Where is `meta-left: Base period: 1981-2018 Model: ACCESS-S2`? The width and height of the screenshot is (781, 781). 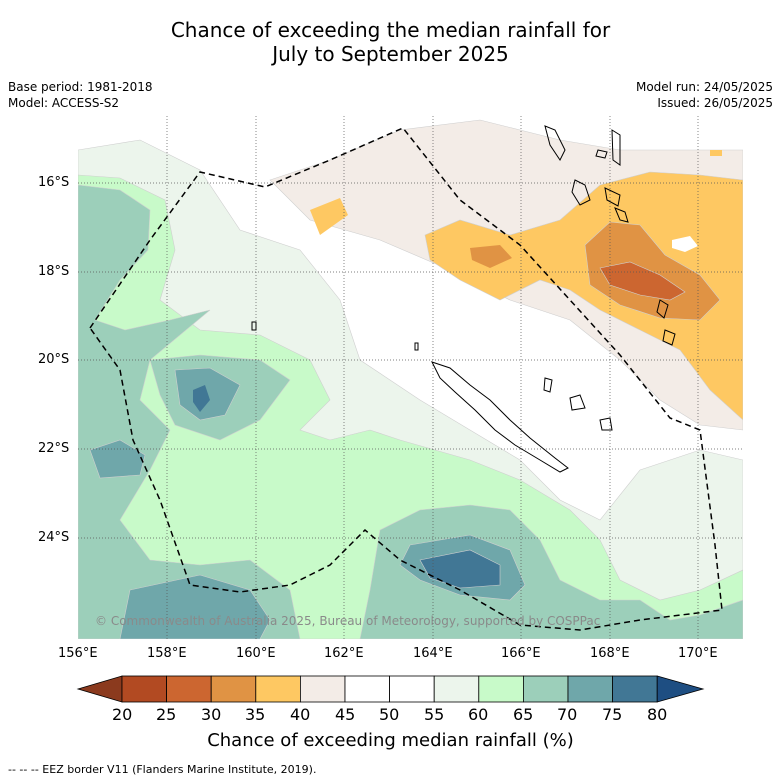 meta-left: Base period: 1981-2018 Model: ACCESS-S2 is located at coordinates (80, 95).